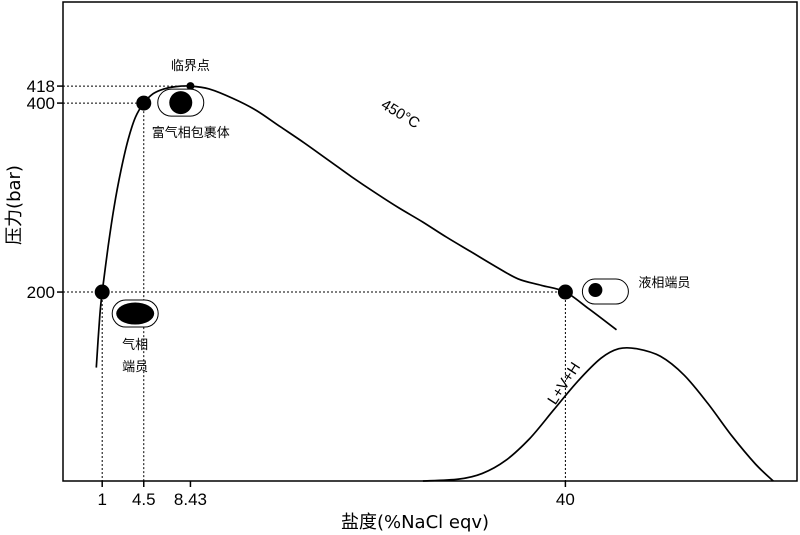 Image resolution: width=800 pixels, height=535 pixels. Describe the element at coordinates (564, 383) in the screenshot. I see `series-label-lvh: L+V+H` at that location.